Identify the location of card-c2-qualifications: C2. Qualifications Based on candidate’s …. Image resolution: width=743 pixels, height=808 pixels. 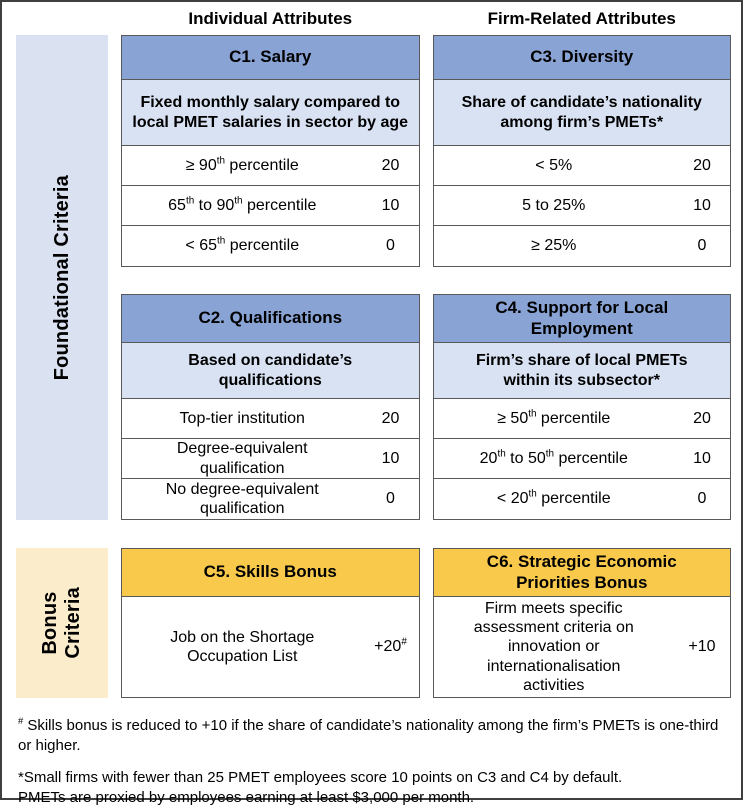
(270, 407).